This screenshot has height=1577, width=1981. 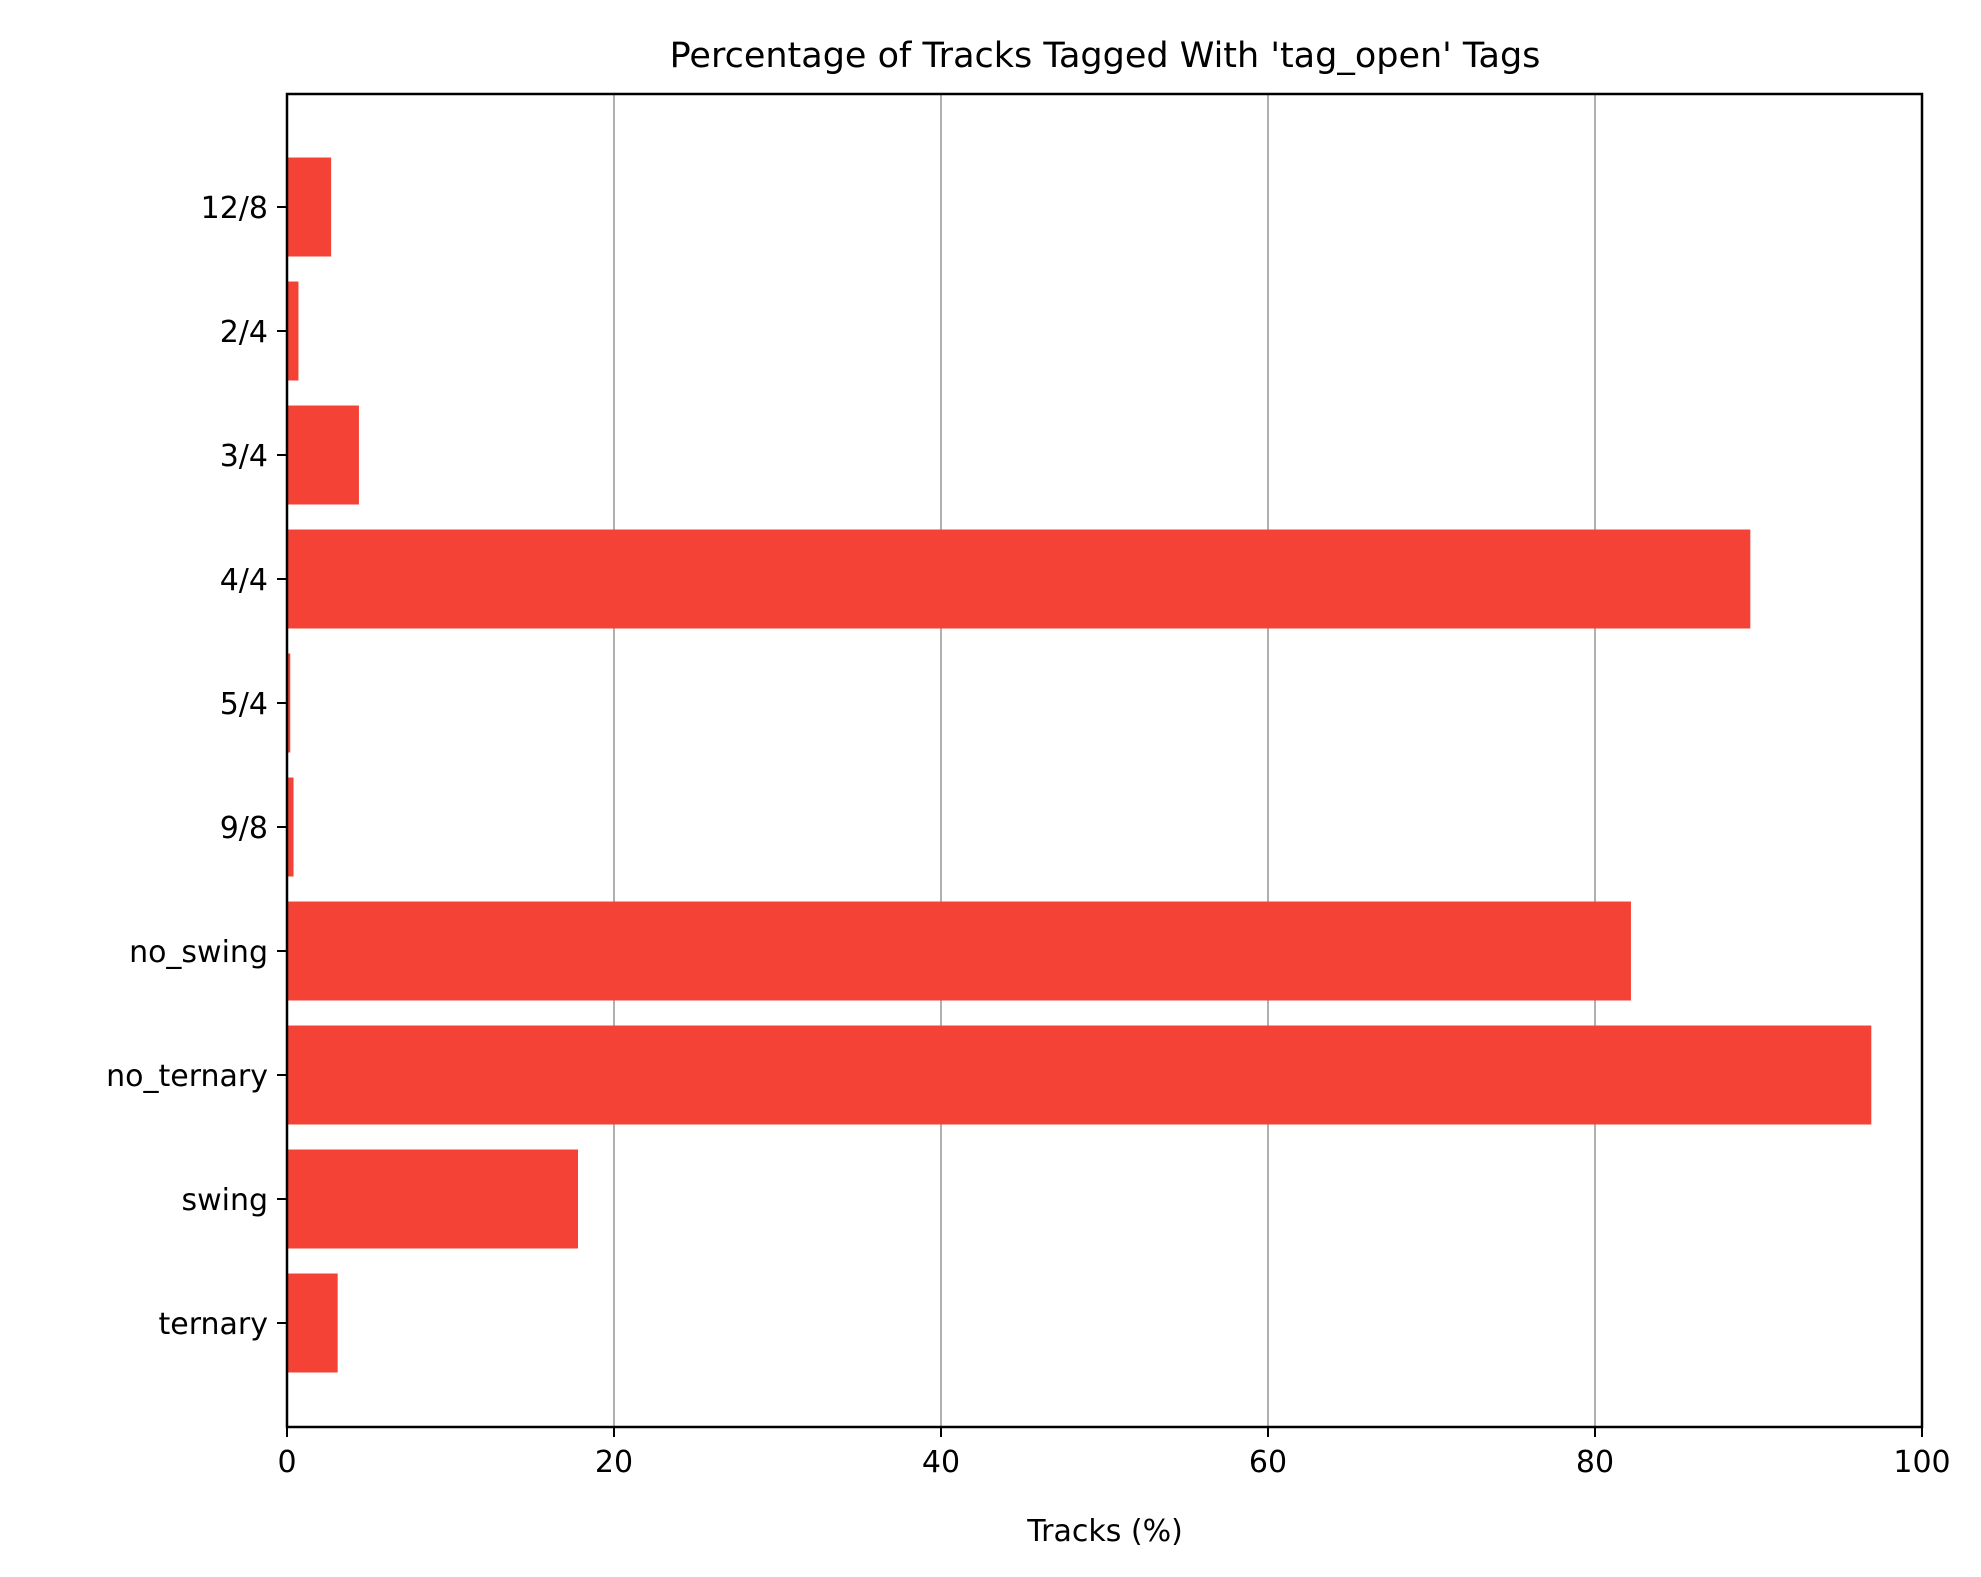 What do you see at coordinates (1268, 1462) in the screenshot?
I see `x-tick-label: 60` at bounding box center [1268, 1462].